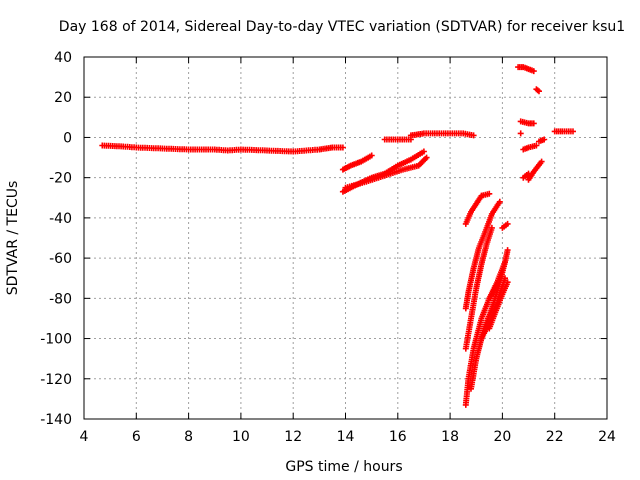  Describe the element at coordinates (293, 437) in the screenshot. I see `x-tick-label: 12` at that location.